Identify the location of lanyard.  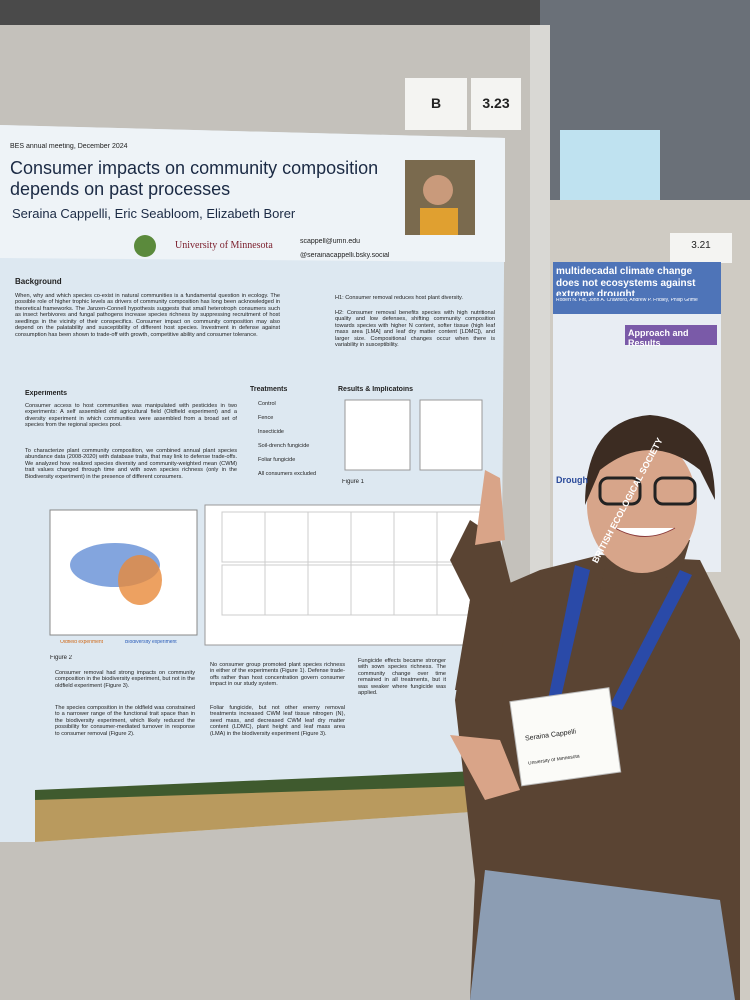
(620, 637).